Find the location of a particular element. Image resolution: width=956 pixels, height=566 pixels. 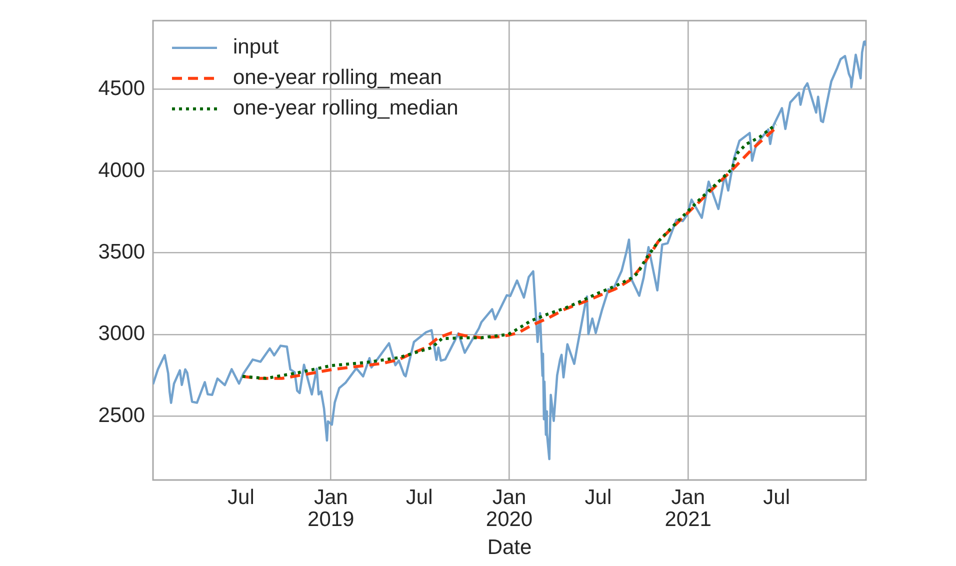

x-tick-label: Jan 2020 is located at coordinates (509, 508).